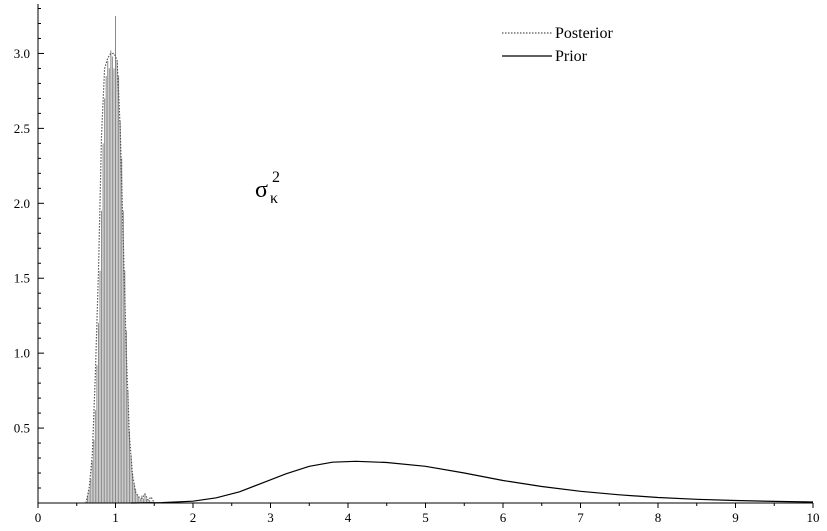 This screenshot has height=531, width=827. What do you see at coordinates (735, 517) in the screenshot?
I see `x-tick-label: 9` at bounding box center [735, 517].